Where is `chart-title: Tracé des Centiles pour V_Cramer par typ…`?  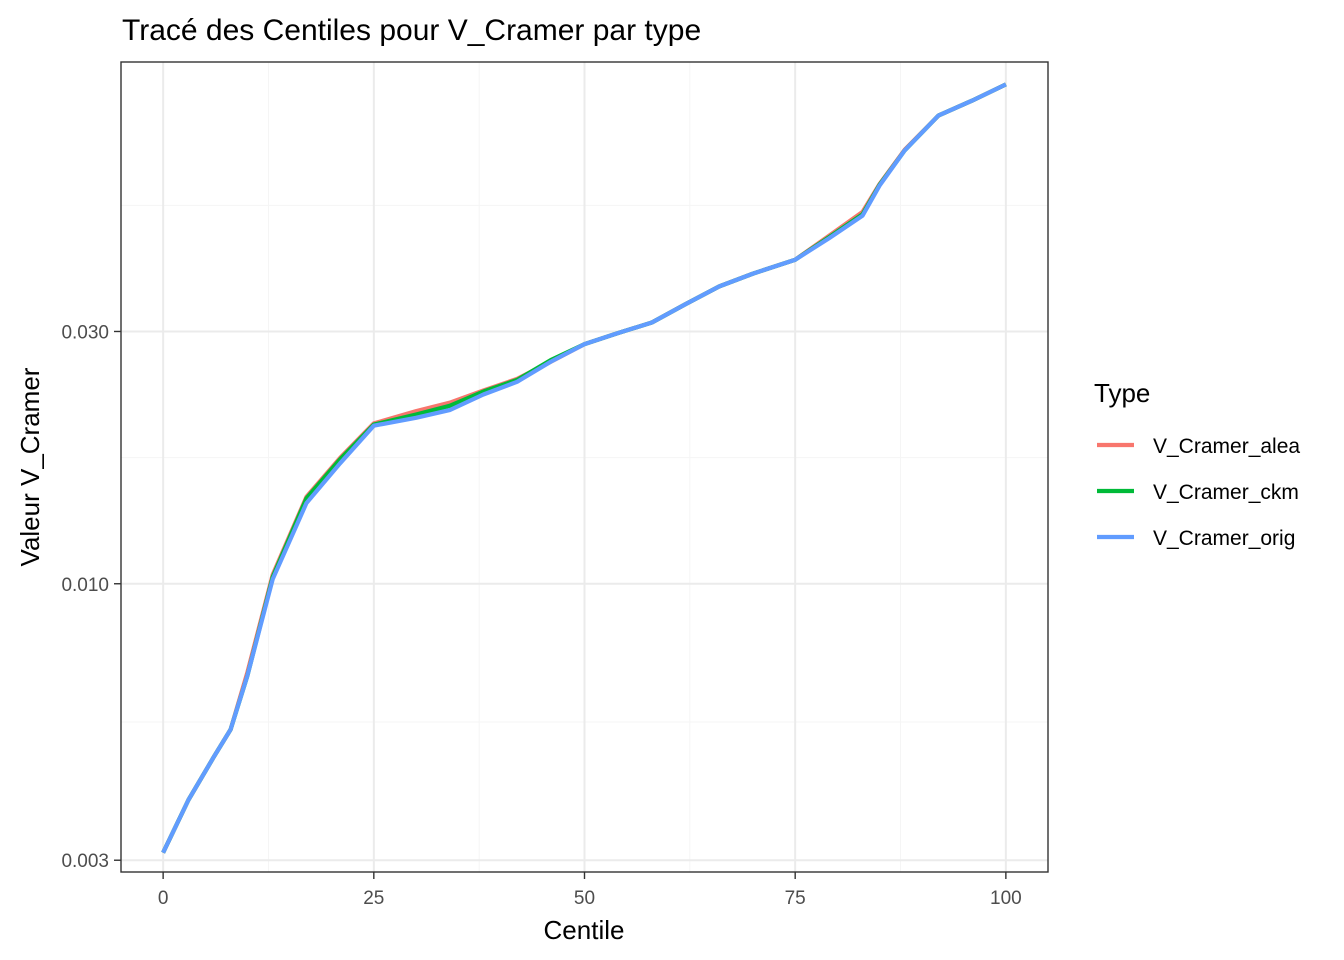
chart-title: Tracé des Centiles pour V_Cramer par typ… is located at coordinates (411, 30).